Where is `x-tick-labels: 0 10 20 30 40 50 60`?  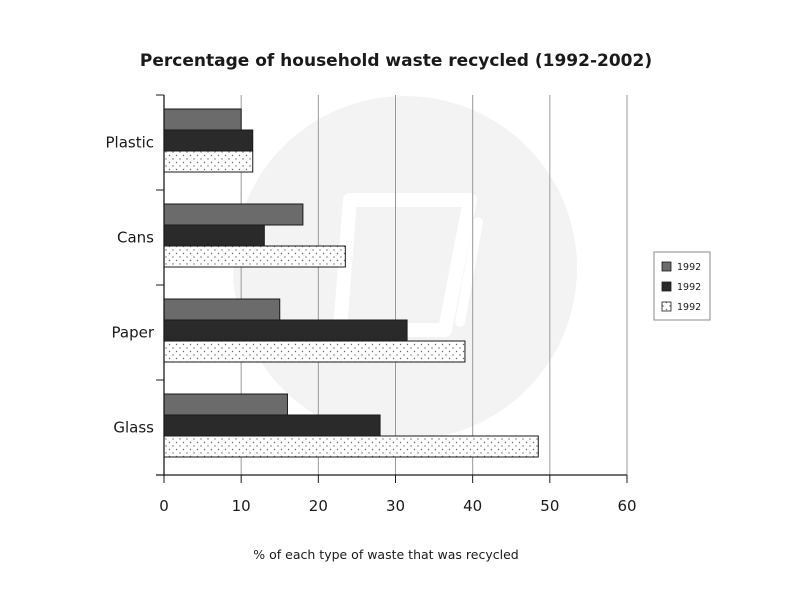
x-tick-labels: 0 10 20 30 40 50 60 is located at coordinates (397, 506).